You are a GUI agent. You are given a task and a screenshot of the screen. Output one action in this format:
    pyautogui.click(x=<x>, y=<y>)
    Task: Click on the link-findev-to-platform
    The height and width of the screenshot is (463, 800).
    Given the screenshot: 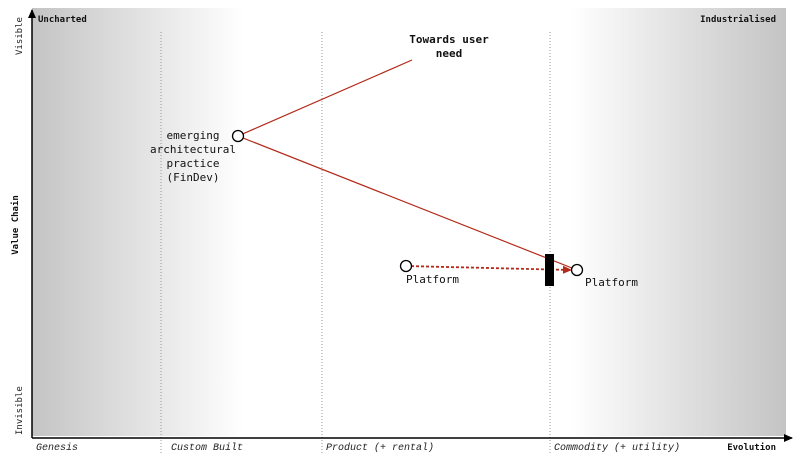 What is the action you would take?
    pyautogui.click(x=407, y=203)
    